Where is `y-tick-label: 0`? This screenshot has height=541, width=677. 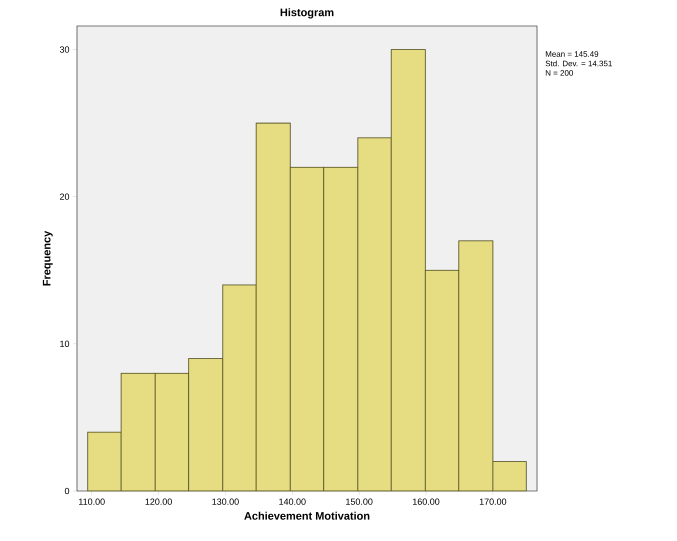 y-tick-label: 0 is located at coordinates (67, 491).